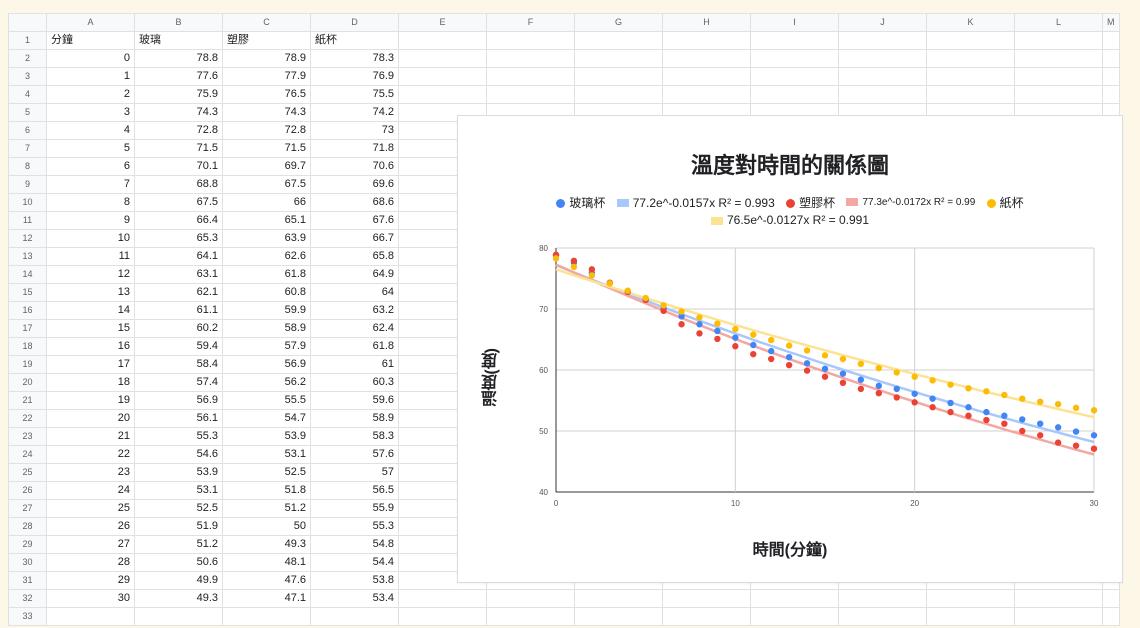  Describe the element at coordinates (90, 58) in the screenshot. I see `cell: 0` at that location.